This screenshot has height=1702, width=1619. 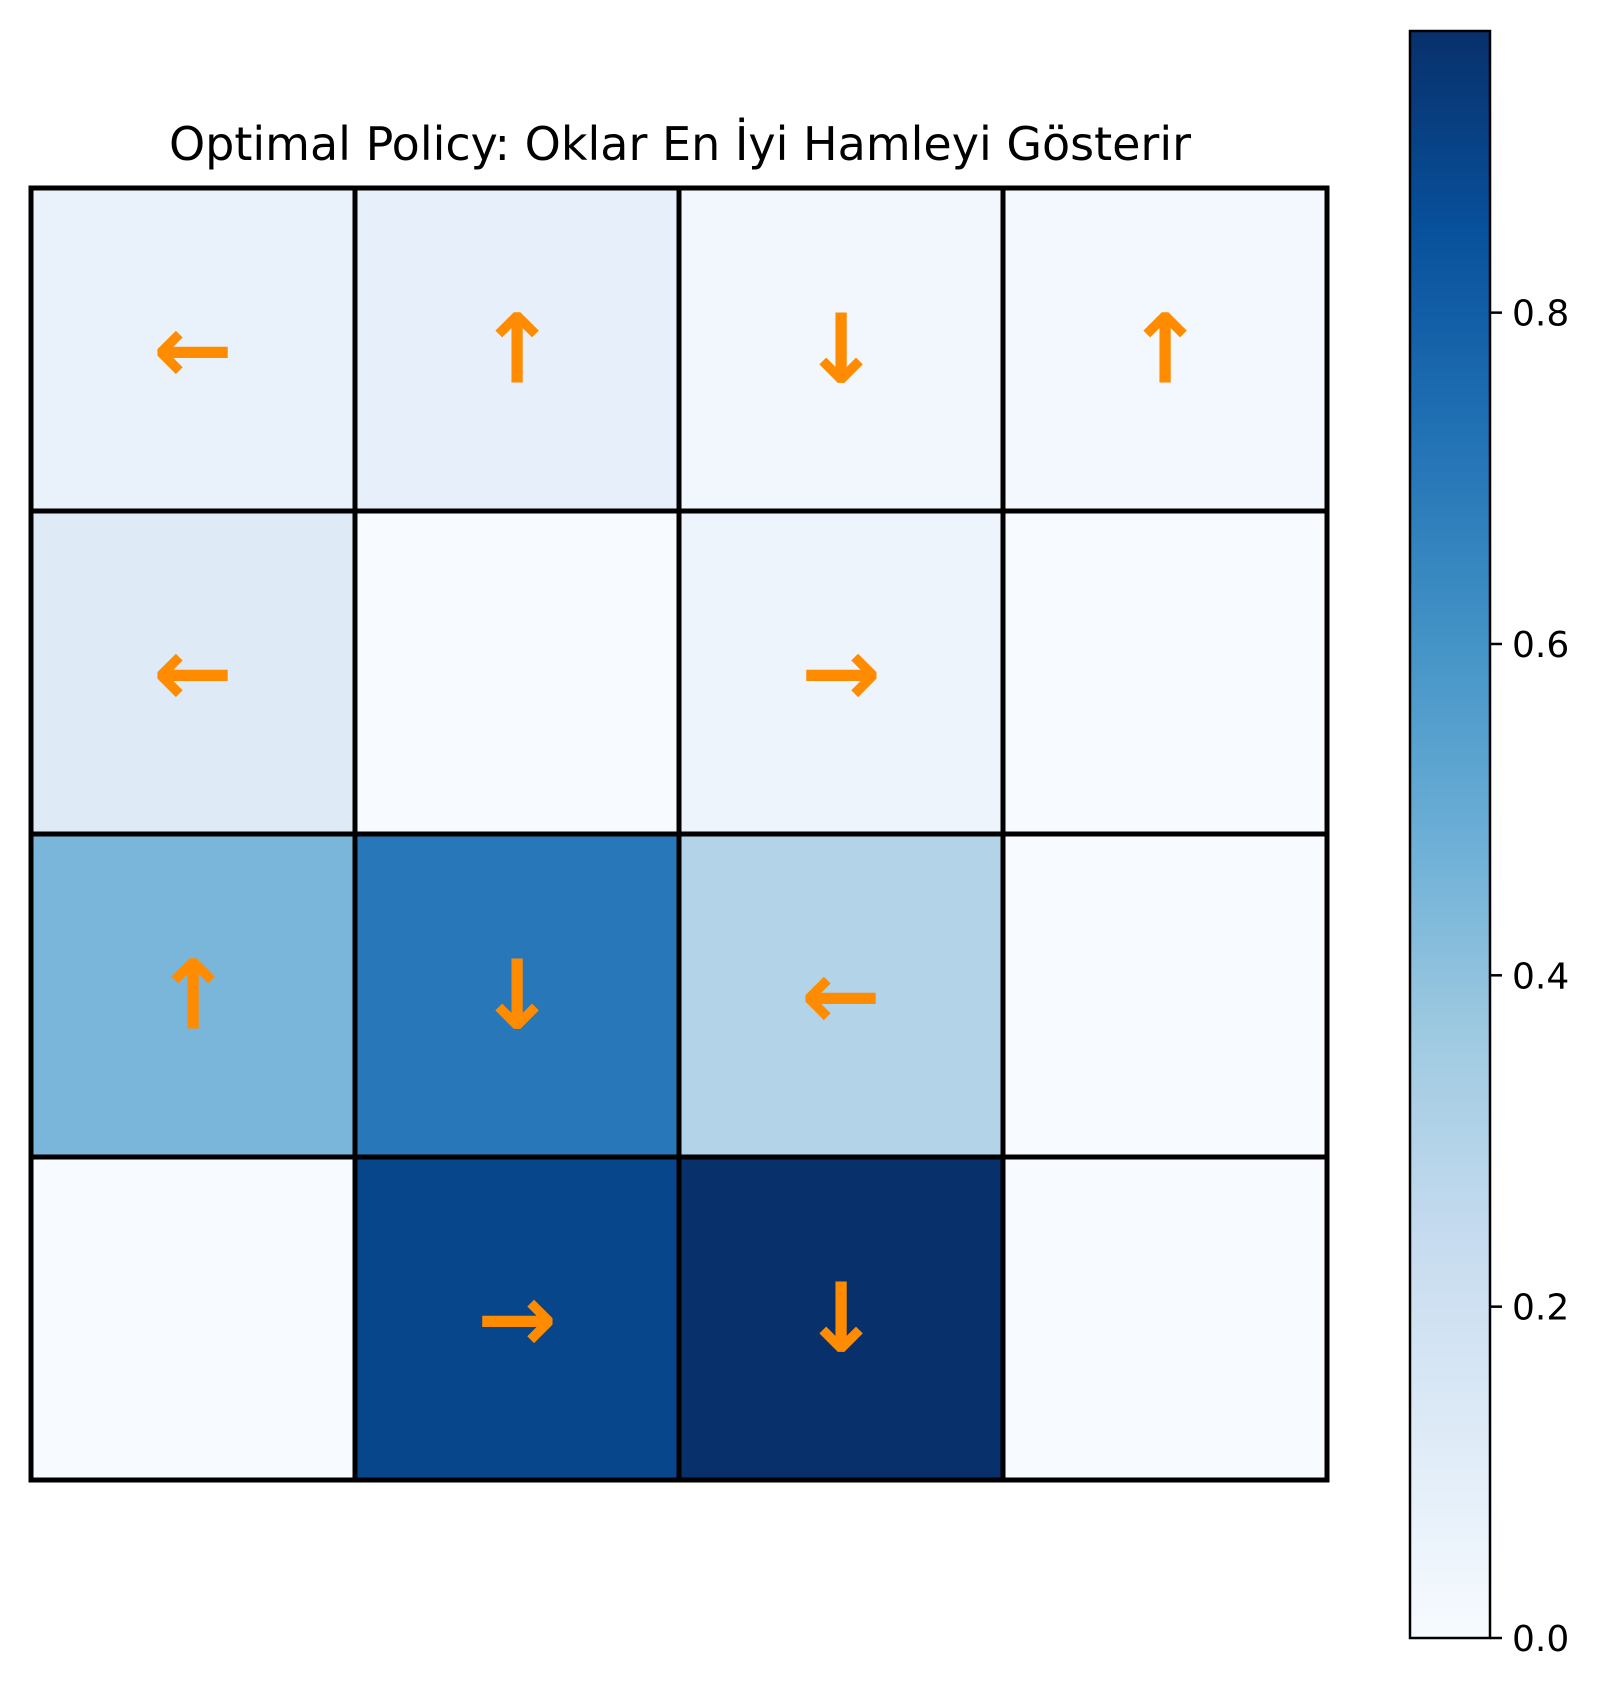 What do you see at coordinates (841, 673) in the screenshot?
I see `policy-arrow-1-2: →` at bounding box center [841, 673].